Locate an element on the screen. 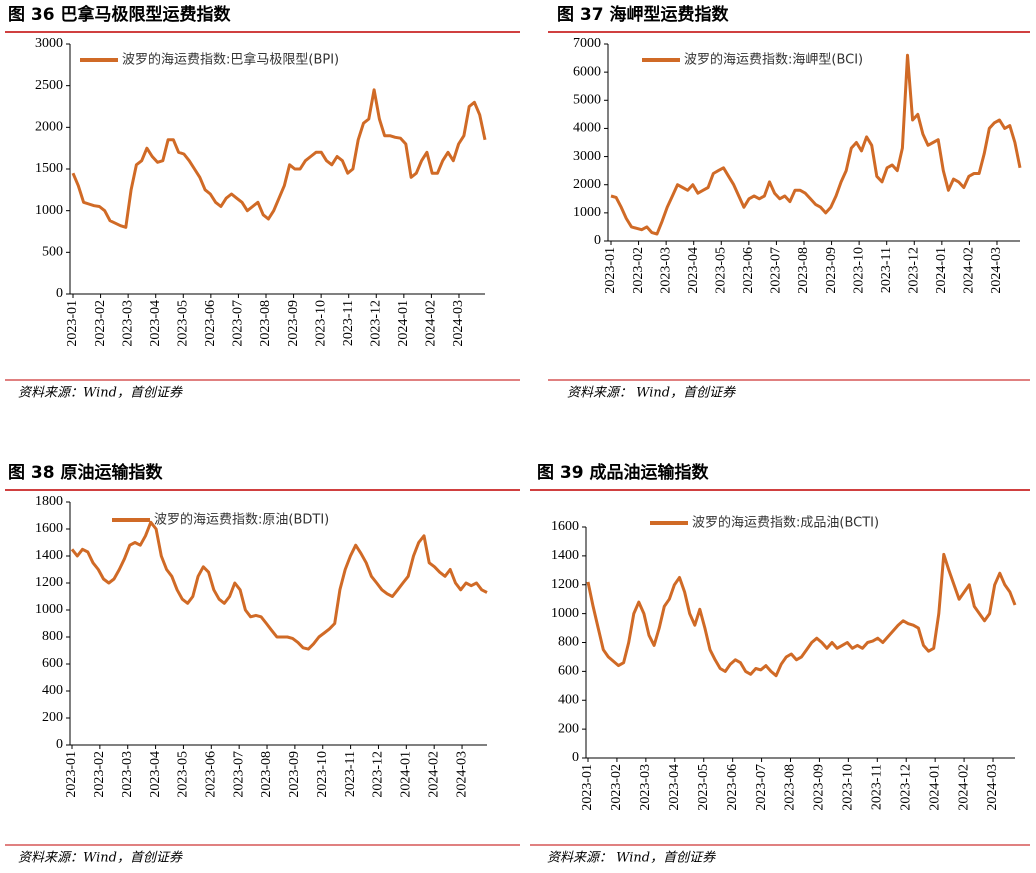 The image size is (1036, 873). x-tick-label: 2023-10 is located at coordinates (848, 787).